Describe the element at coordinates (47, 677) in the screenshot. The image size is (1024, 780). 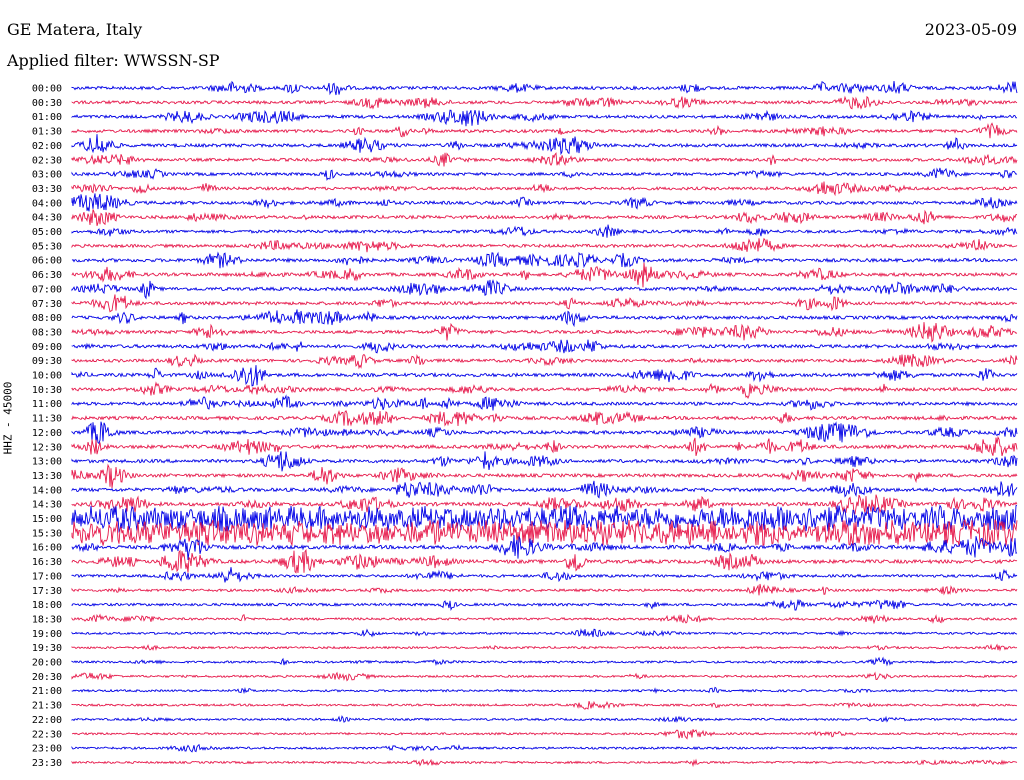
I see `row-time-label: 20:30` at that location.